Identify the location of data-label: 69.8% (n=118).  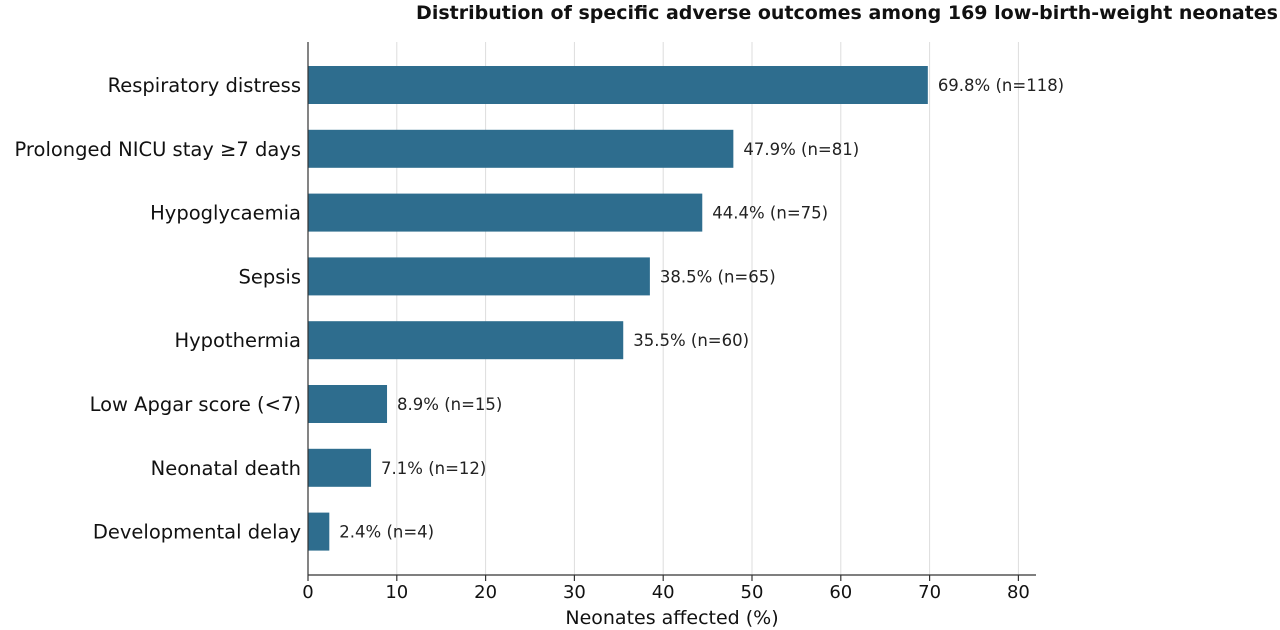
(1001, 85).